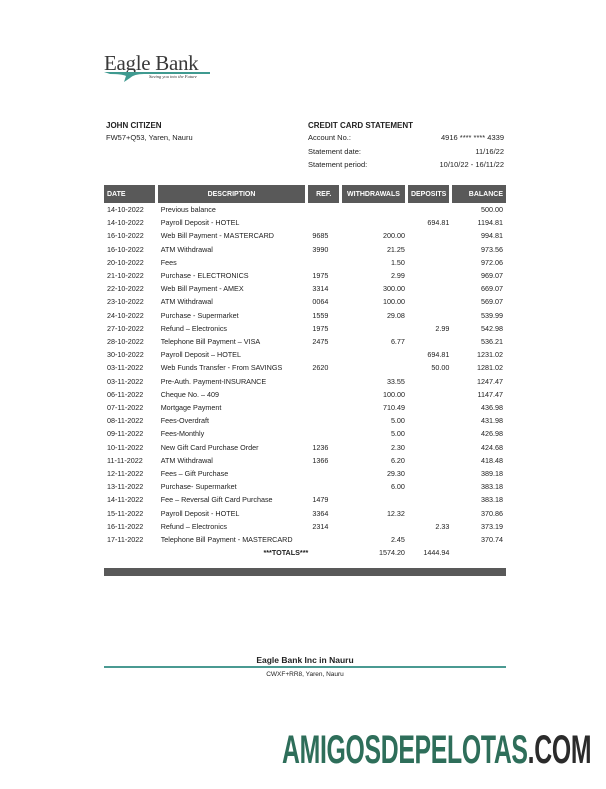  Describe the element at coordinates (393, 302) in the screenshot. I see `cell-withdrawal: 100.00` at that location.